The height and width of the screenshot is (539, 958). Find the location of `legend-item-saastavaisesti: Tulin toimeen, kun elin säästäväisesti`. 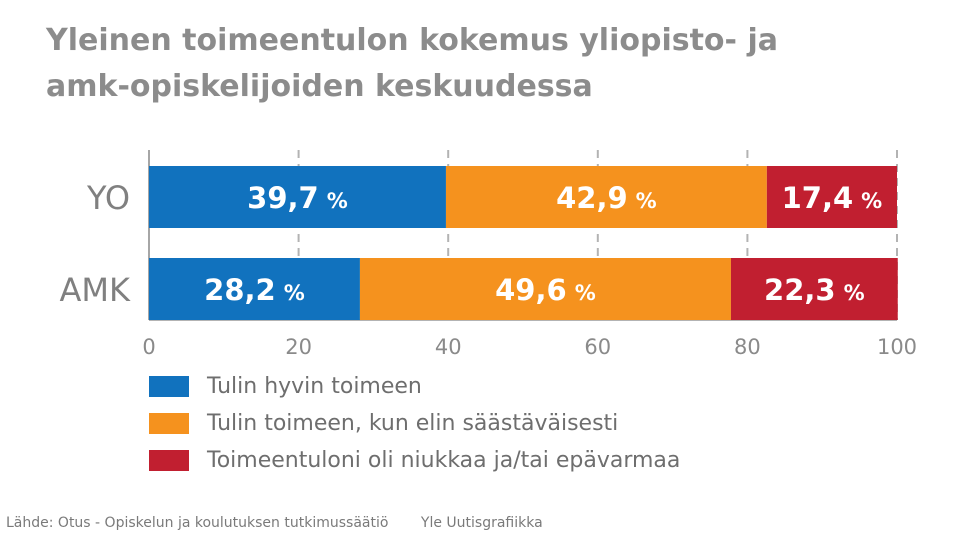

legend-item-saastavaisesti: Tulin toimeen, kun elin säästäväisesti is located at coordinates (414, 423).